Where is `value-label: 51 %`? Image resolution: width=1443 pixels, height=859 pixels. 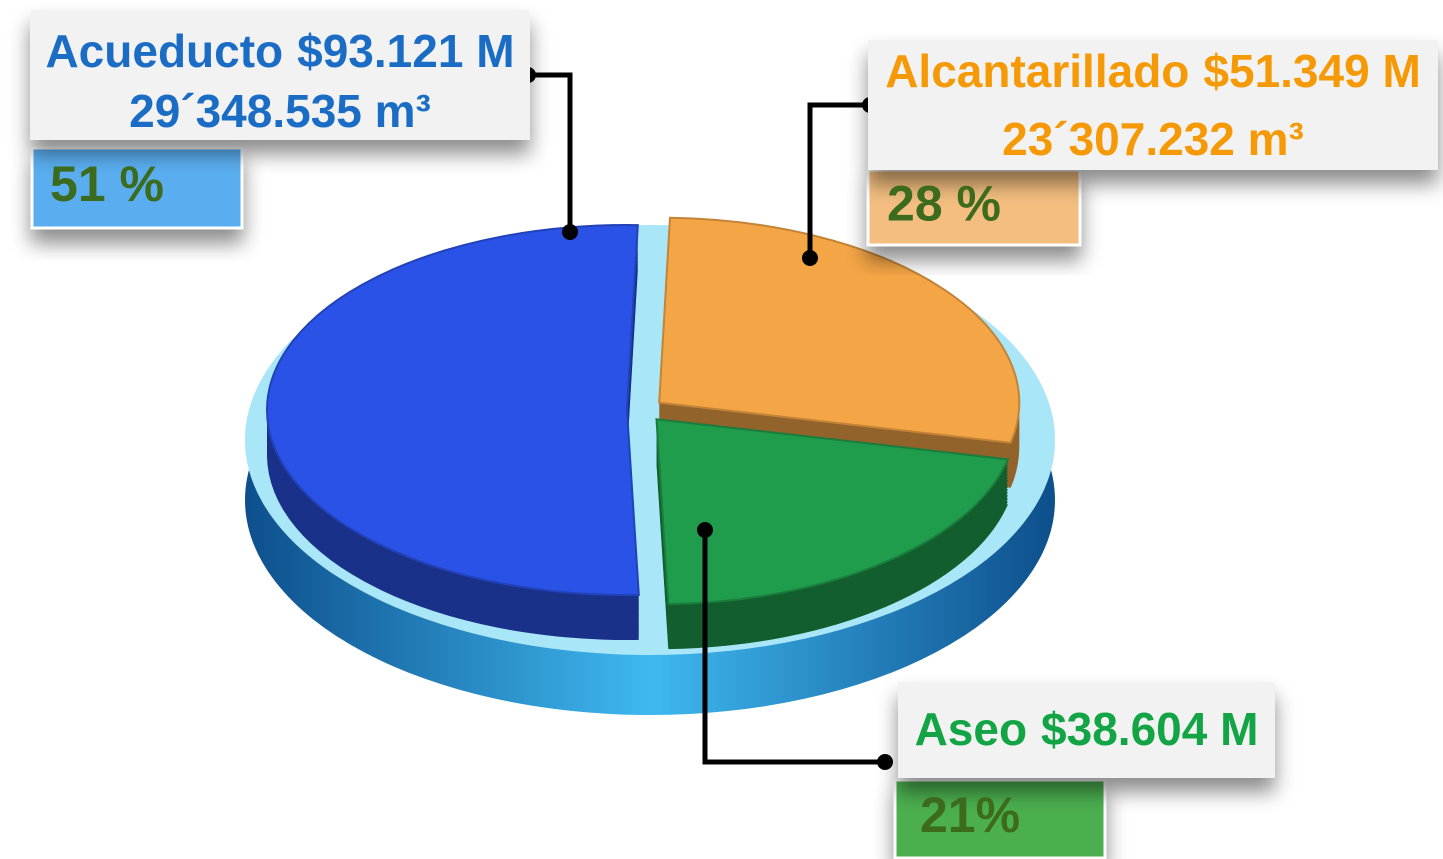 value-label: 51 % is located at coordinates (107, 184).